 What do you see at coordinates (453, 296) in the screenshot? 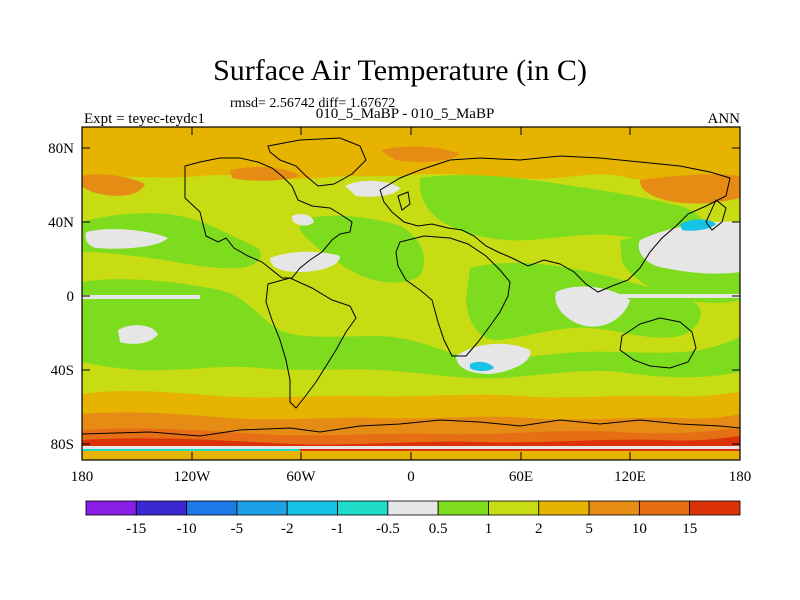
I see `outline-africa` at bounding box center [453, 296].